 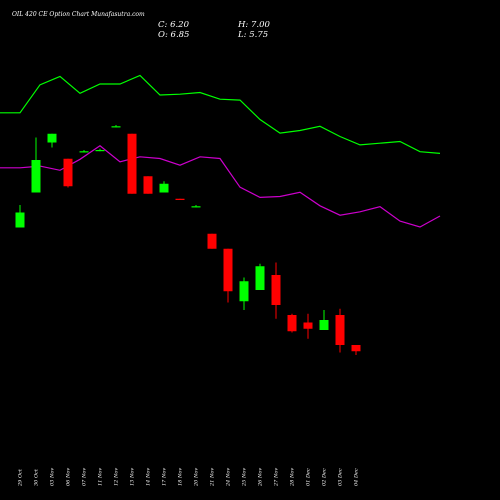 What do you see at coordinates (133, 477) in the screenshot?
I see `x-tick-label: 13 Nov` at bounding box center [133, 477].